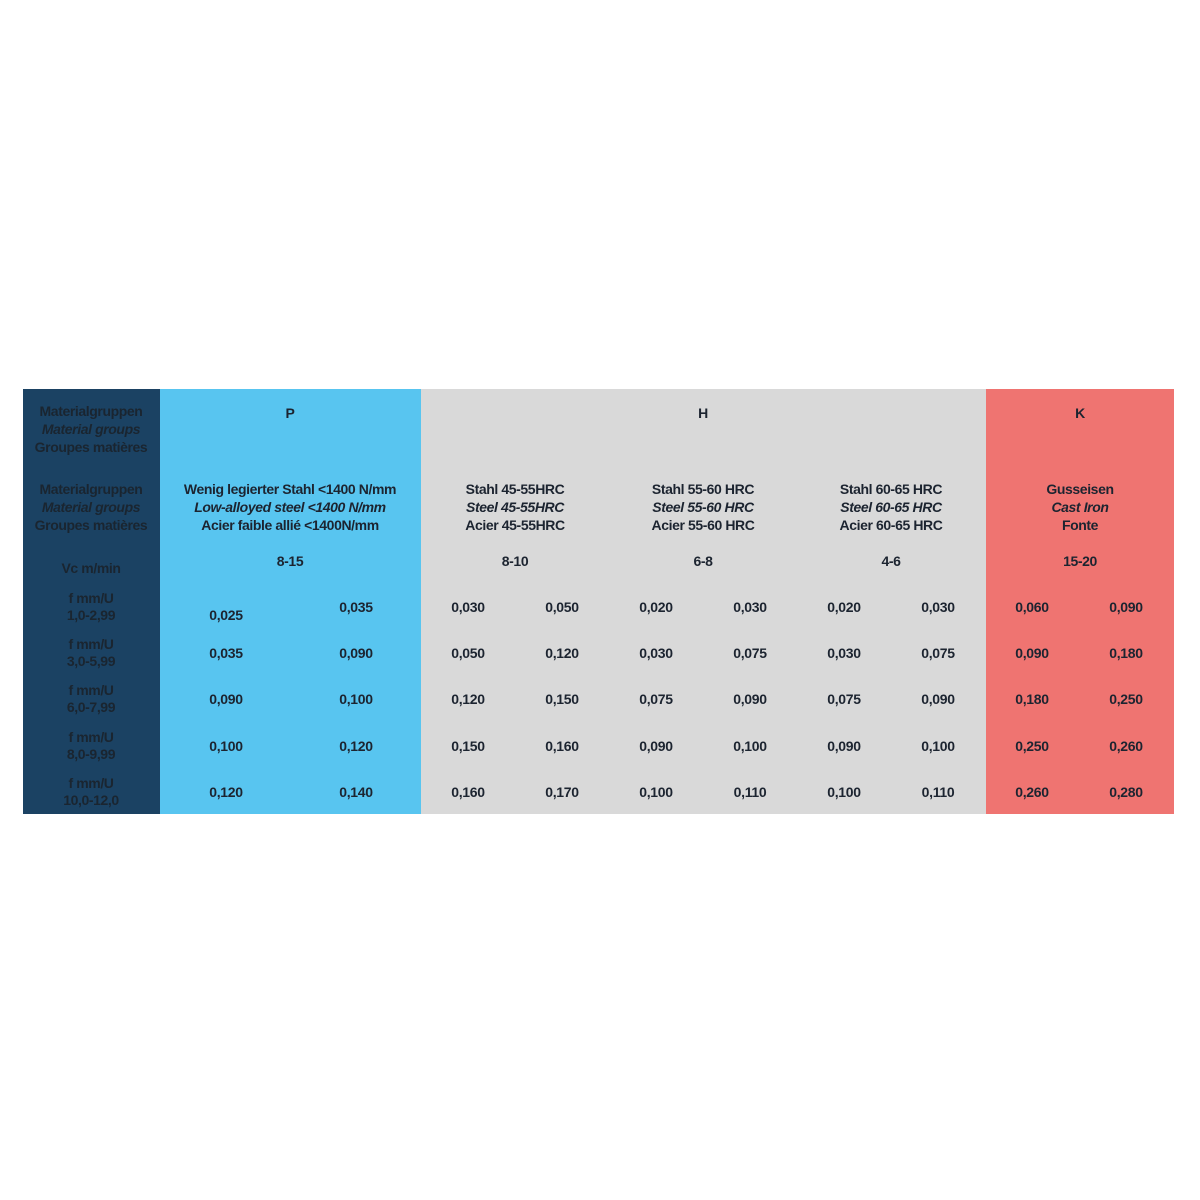 This screenshot has height=1200, width=1200. Describe the element at coordinates (1126, 792) in the screenshot. I see `feed-value: 0,280` at that location.